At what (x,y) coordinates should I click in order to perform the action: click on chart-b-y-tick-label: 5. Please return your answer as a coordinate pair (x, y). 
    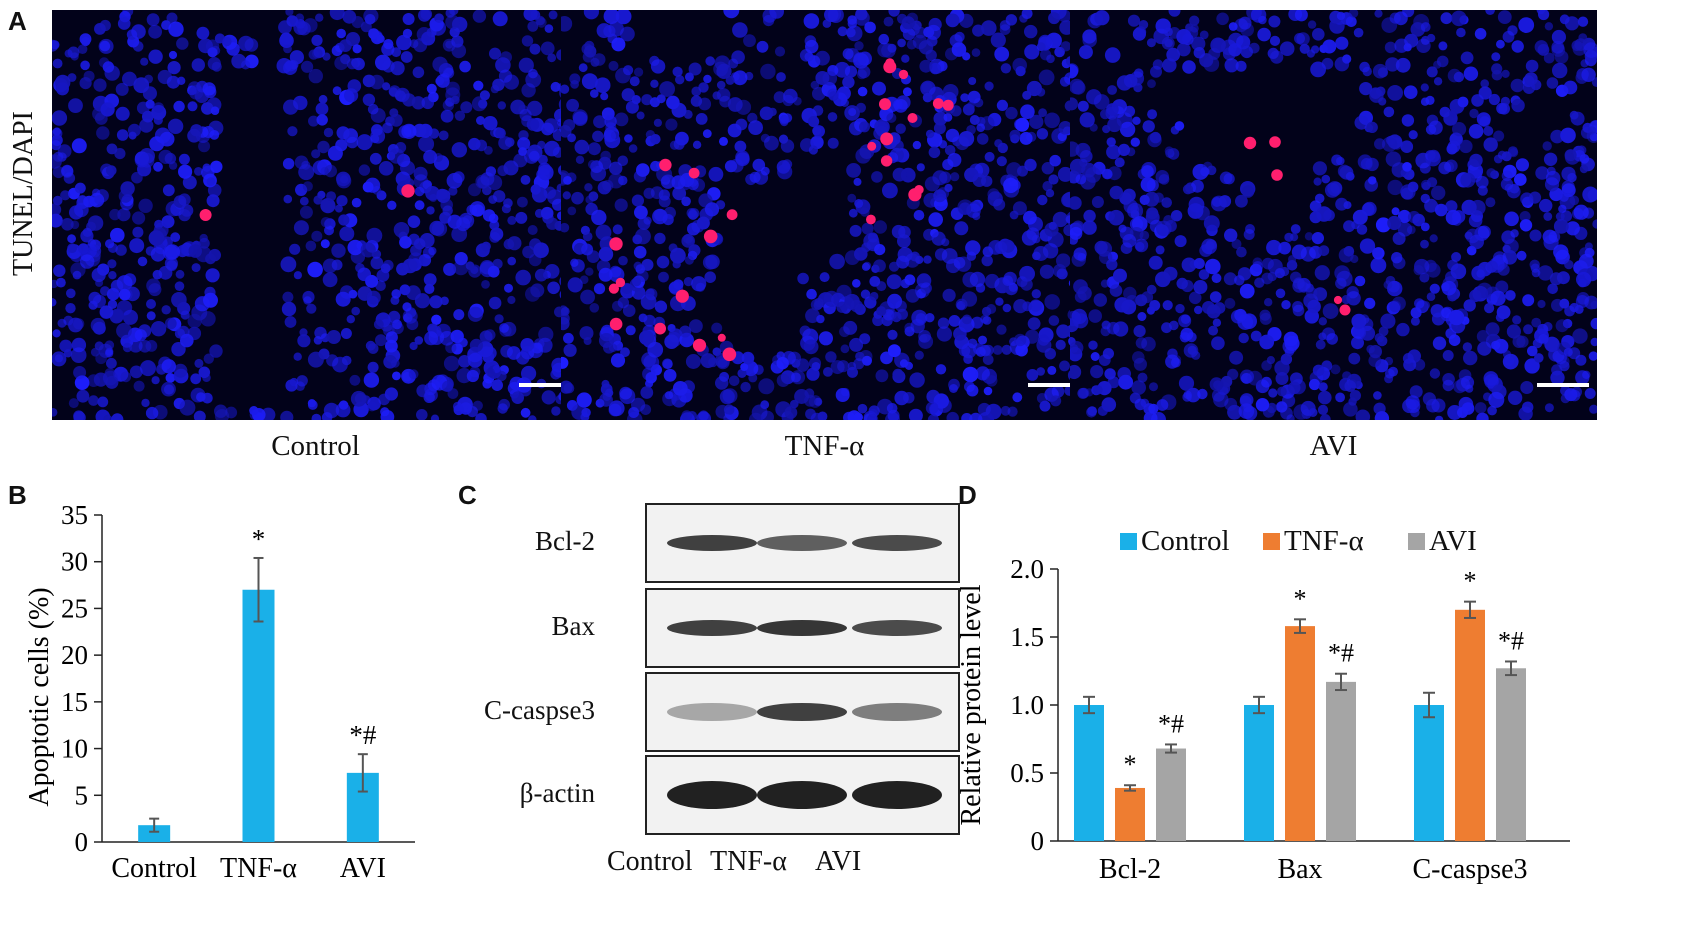
    Looking at the image, I should click on (82, 795).